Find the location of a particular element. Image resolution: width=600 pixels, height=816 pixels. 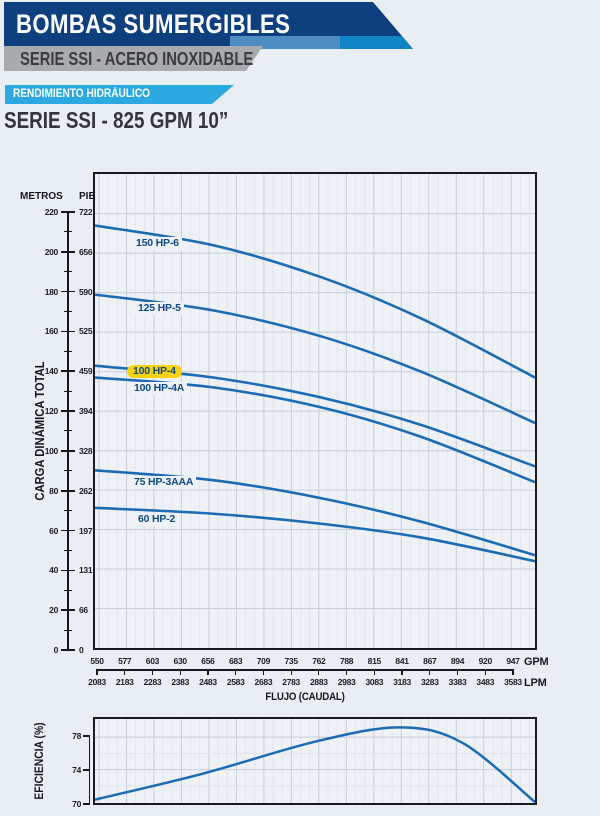

x-axis-tick-label-lpm: 3583 is located at coordinates (513, 682).